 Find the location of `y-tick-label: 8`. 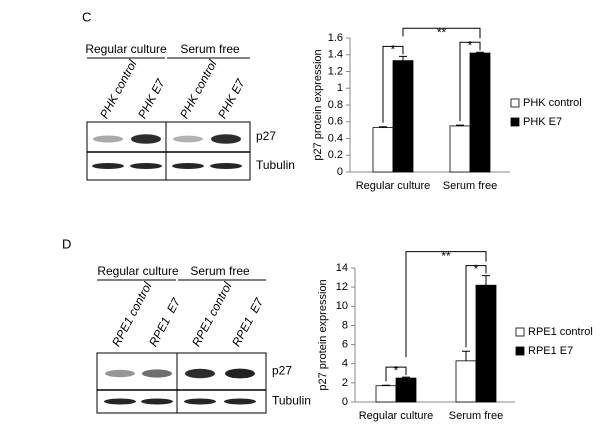

y-tick-label: 8 is located at coordinates (345, 325).